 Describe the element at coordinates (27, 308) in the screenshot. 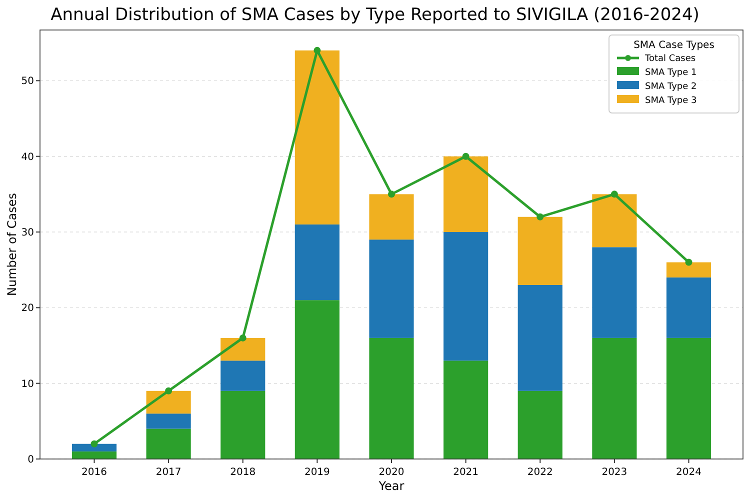

I see `y-tick-label: 20` at that location.